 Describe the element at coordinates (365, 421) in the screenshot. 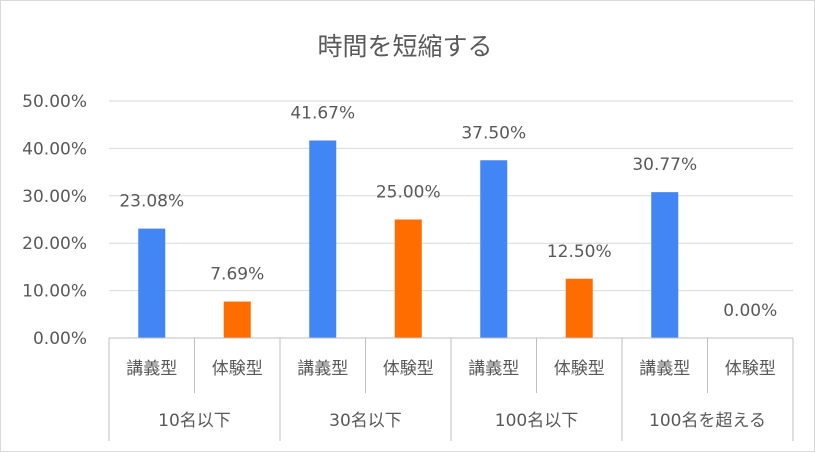

I see `x-group-label: 30名以下` at that location.